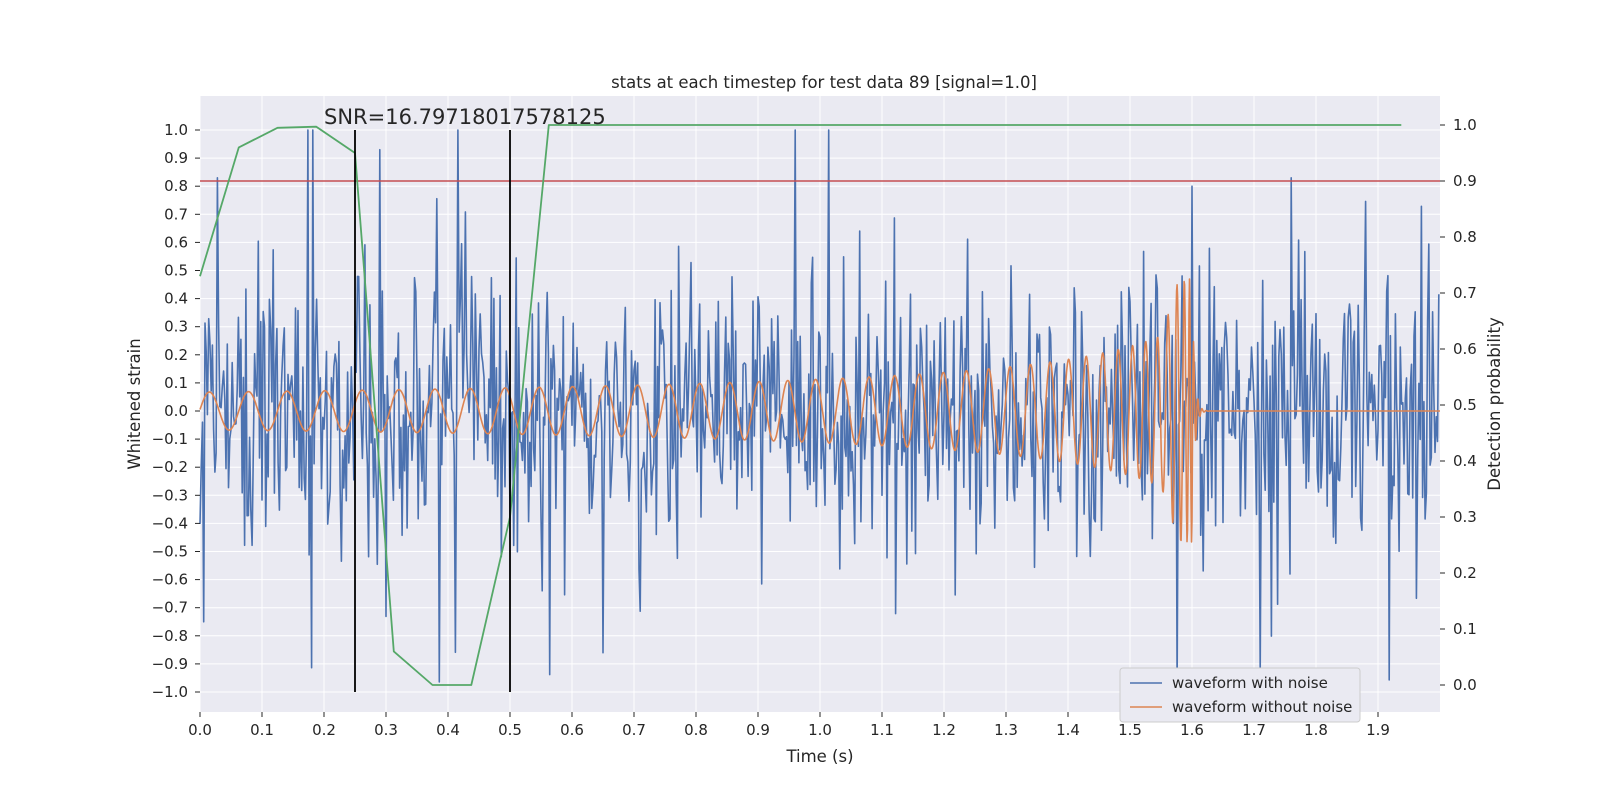  I want to click on snr-annotation: SNR=16.79718017578125, so click(465, 117).